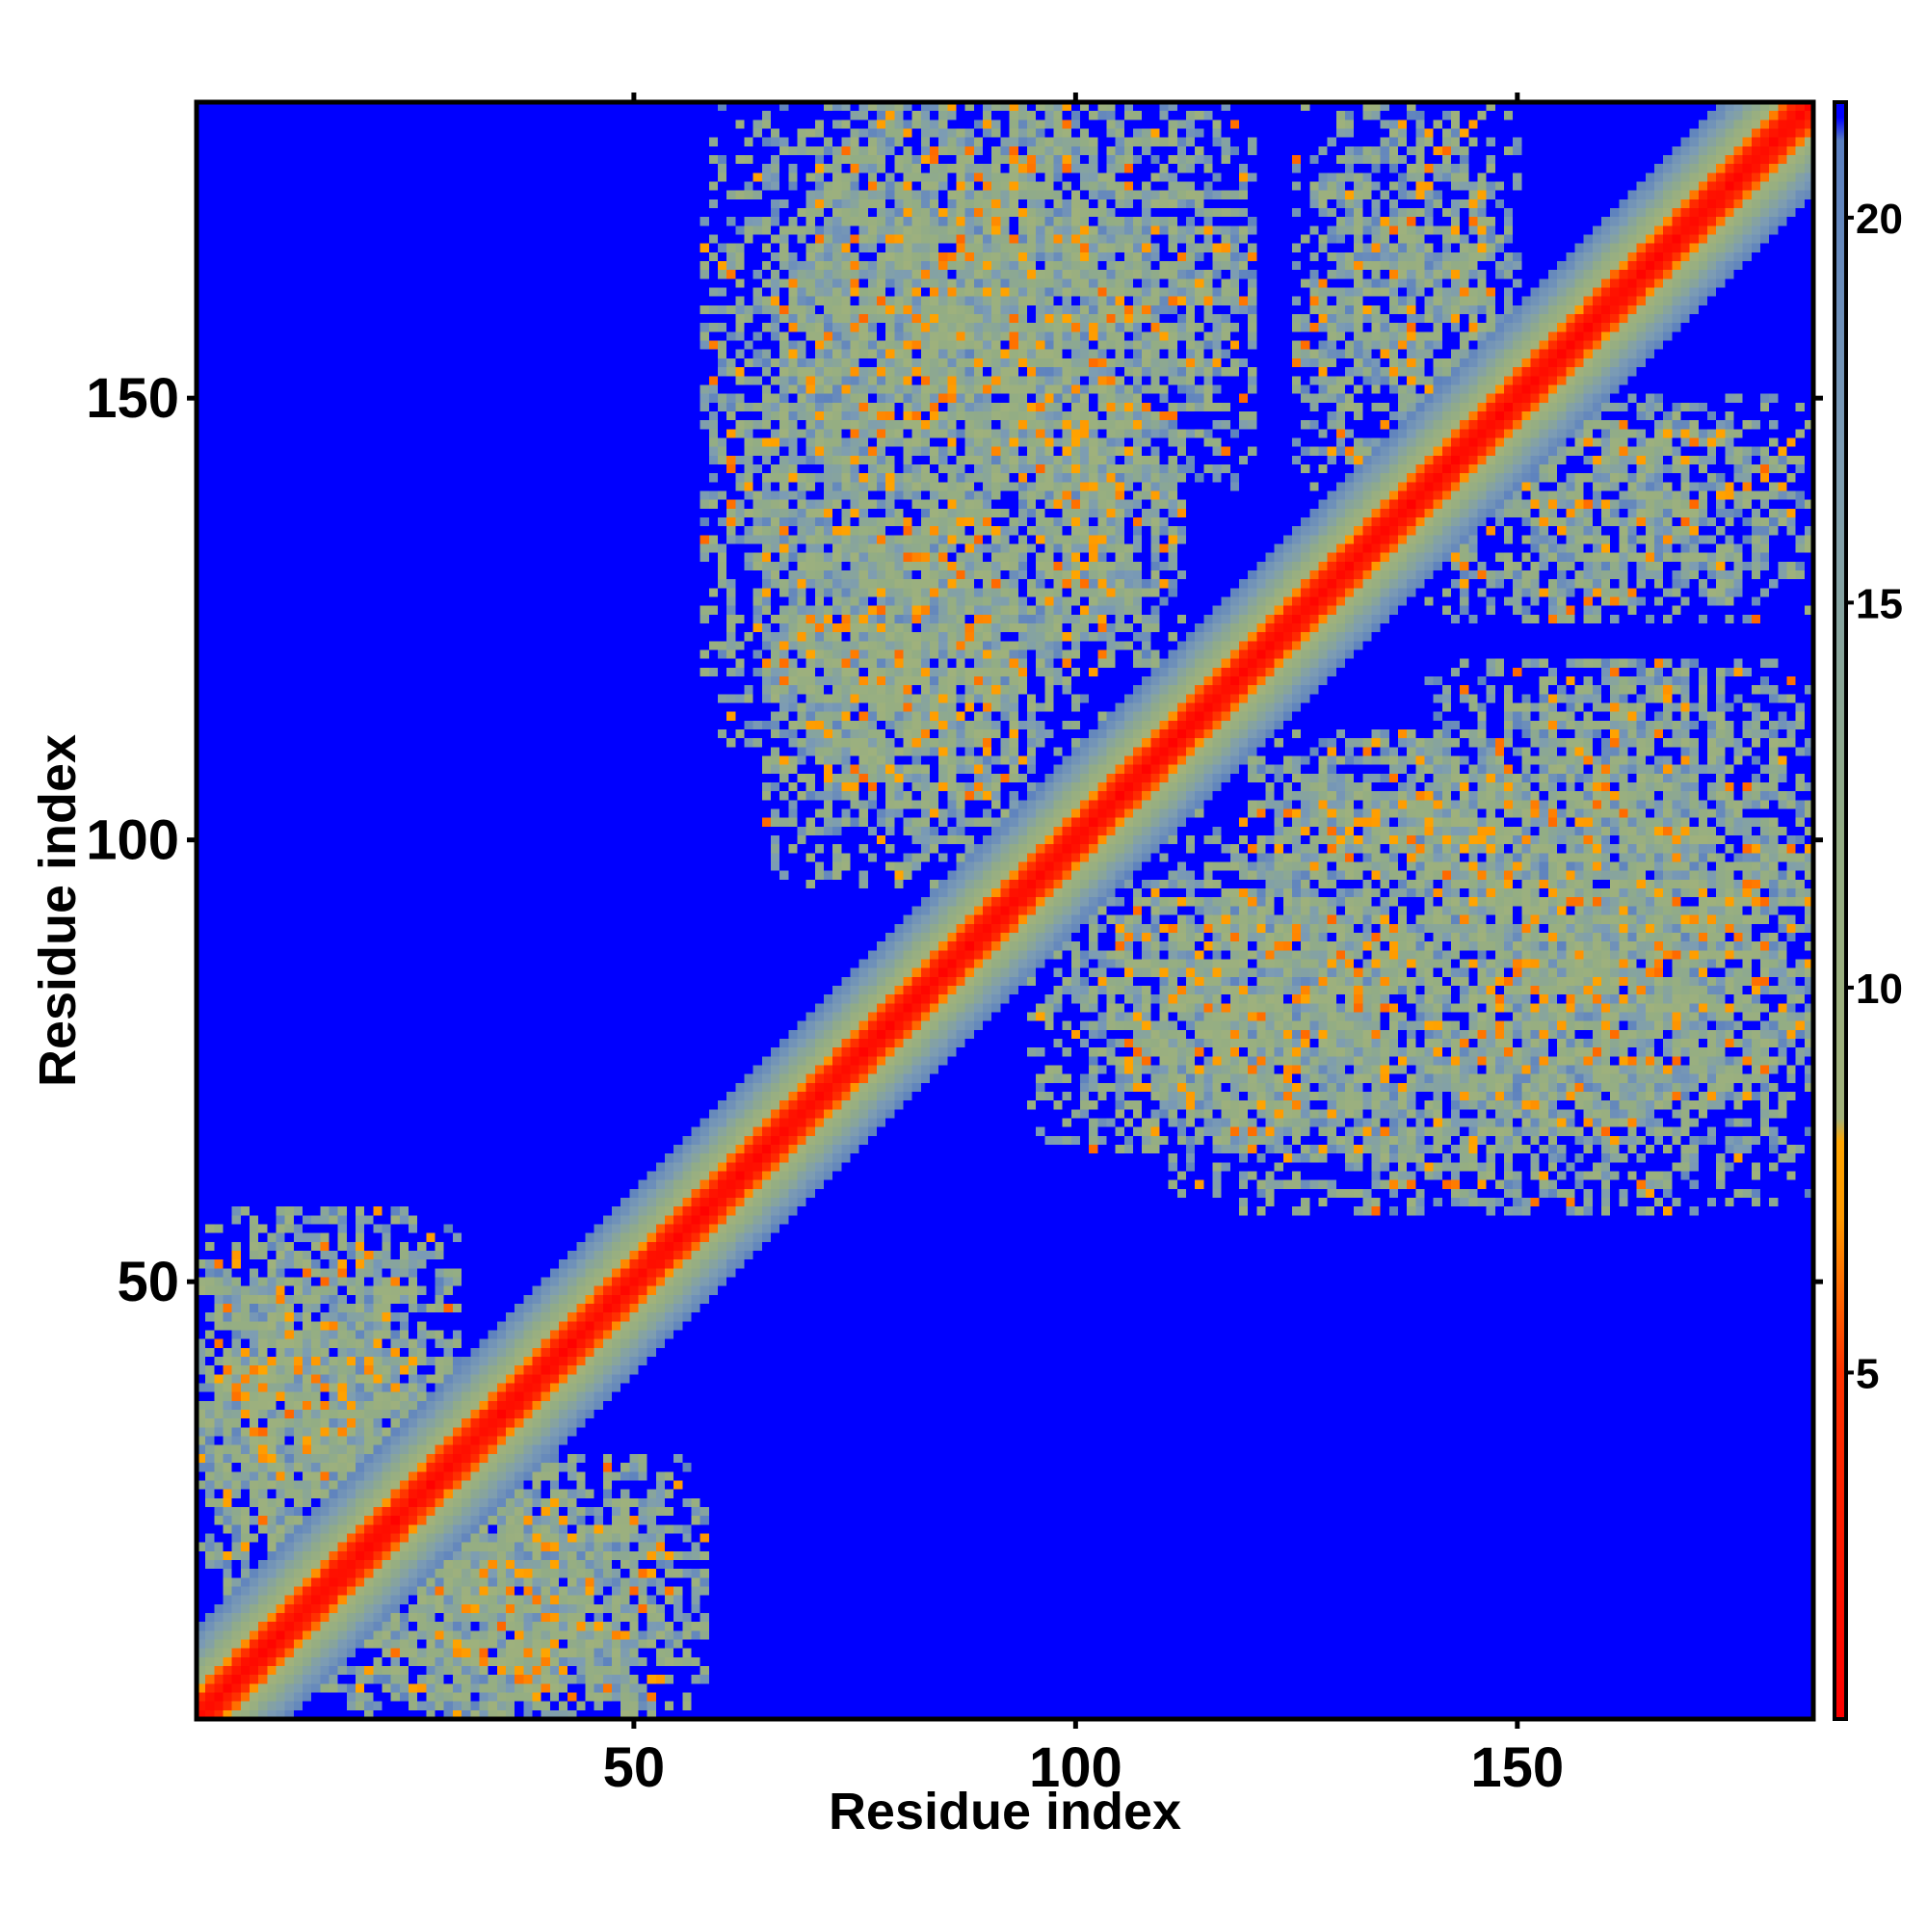 This screenshot has height=1932, width=1927. Describe the element at coordinates (58, 910) in the screenshot. I see `y-axis-title: Residue index` at that location.